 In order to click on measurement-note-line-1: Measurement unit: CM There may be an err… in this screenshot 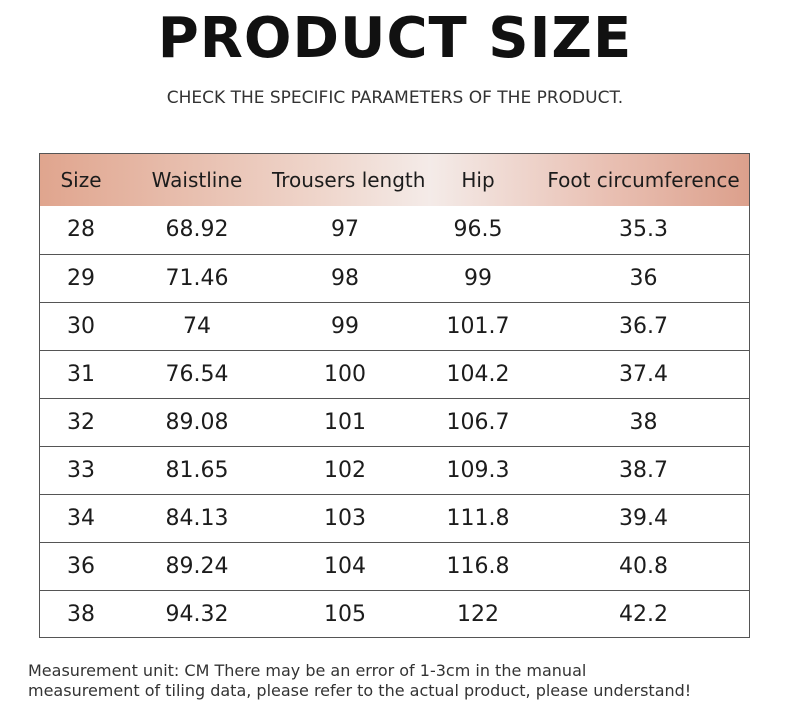, I will do `click(307, 670)`.